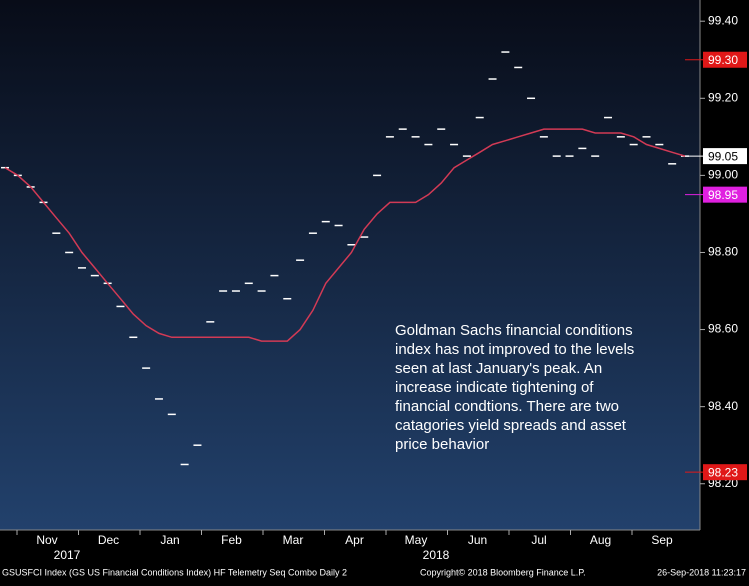  What do you see at coordinates (436, 555) in the screenshot?
I see `year-label: 2018` at bounding box center [436, 555].